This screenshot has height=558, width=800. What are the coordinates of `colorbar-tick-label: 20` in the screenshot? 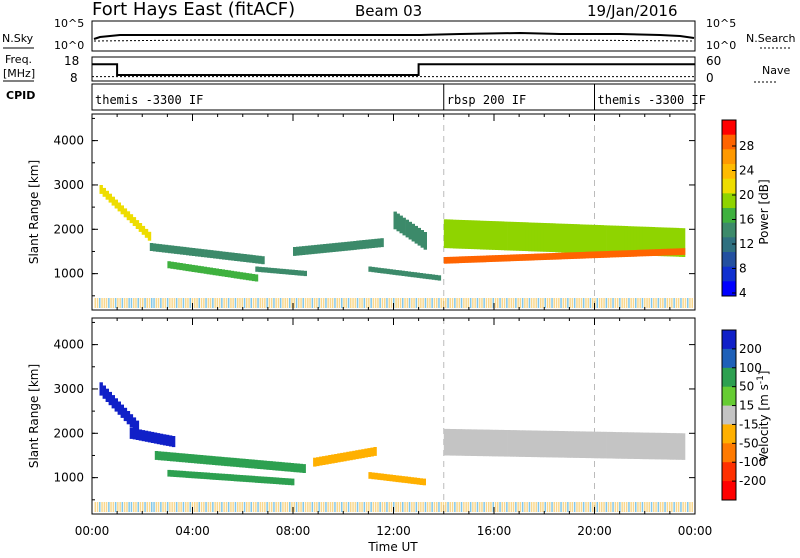 It's located at (746, 195).